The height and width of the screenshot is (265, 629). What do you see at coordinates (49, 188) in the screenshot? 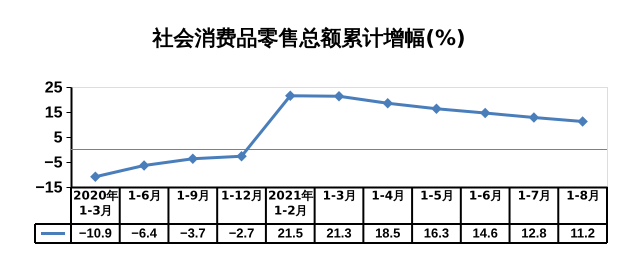
I see `y-tick-label: −15` at bounding box center [49, 188].